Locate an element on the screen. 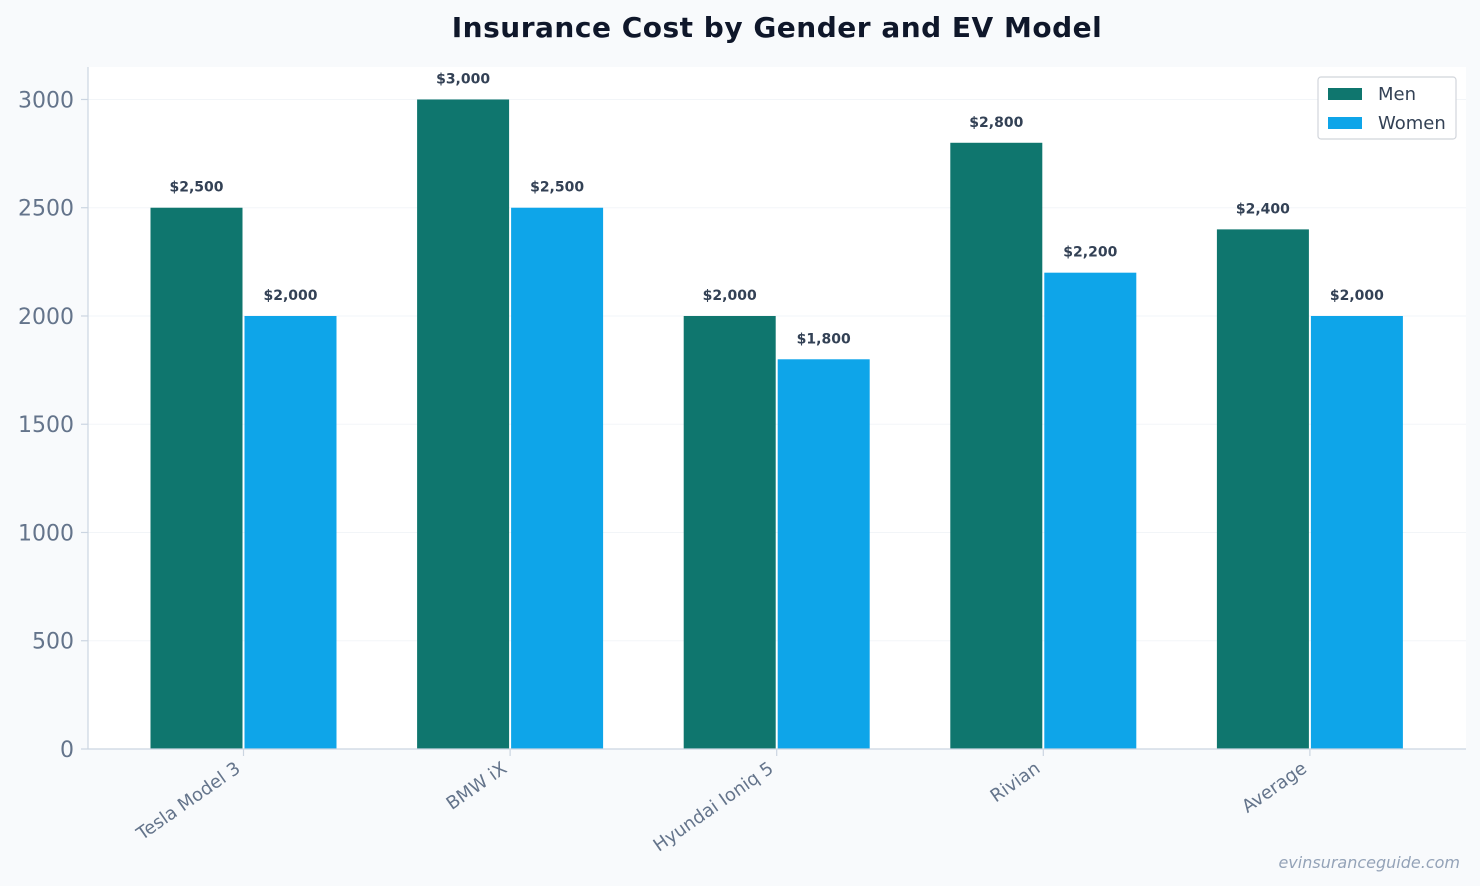  chart-title: Insurance Cost by Gender and EV Model is located at coordinates (777, 27).